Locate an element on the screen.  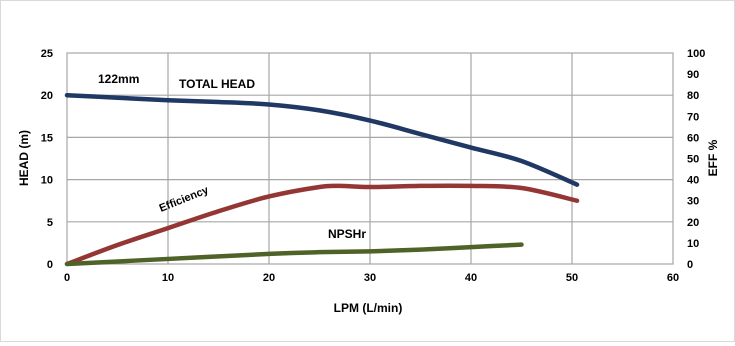
x-tick-label: 20 is located at coordinates (269, 278).